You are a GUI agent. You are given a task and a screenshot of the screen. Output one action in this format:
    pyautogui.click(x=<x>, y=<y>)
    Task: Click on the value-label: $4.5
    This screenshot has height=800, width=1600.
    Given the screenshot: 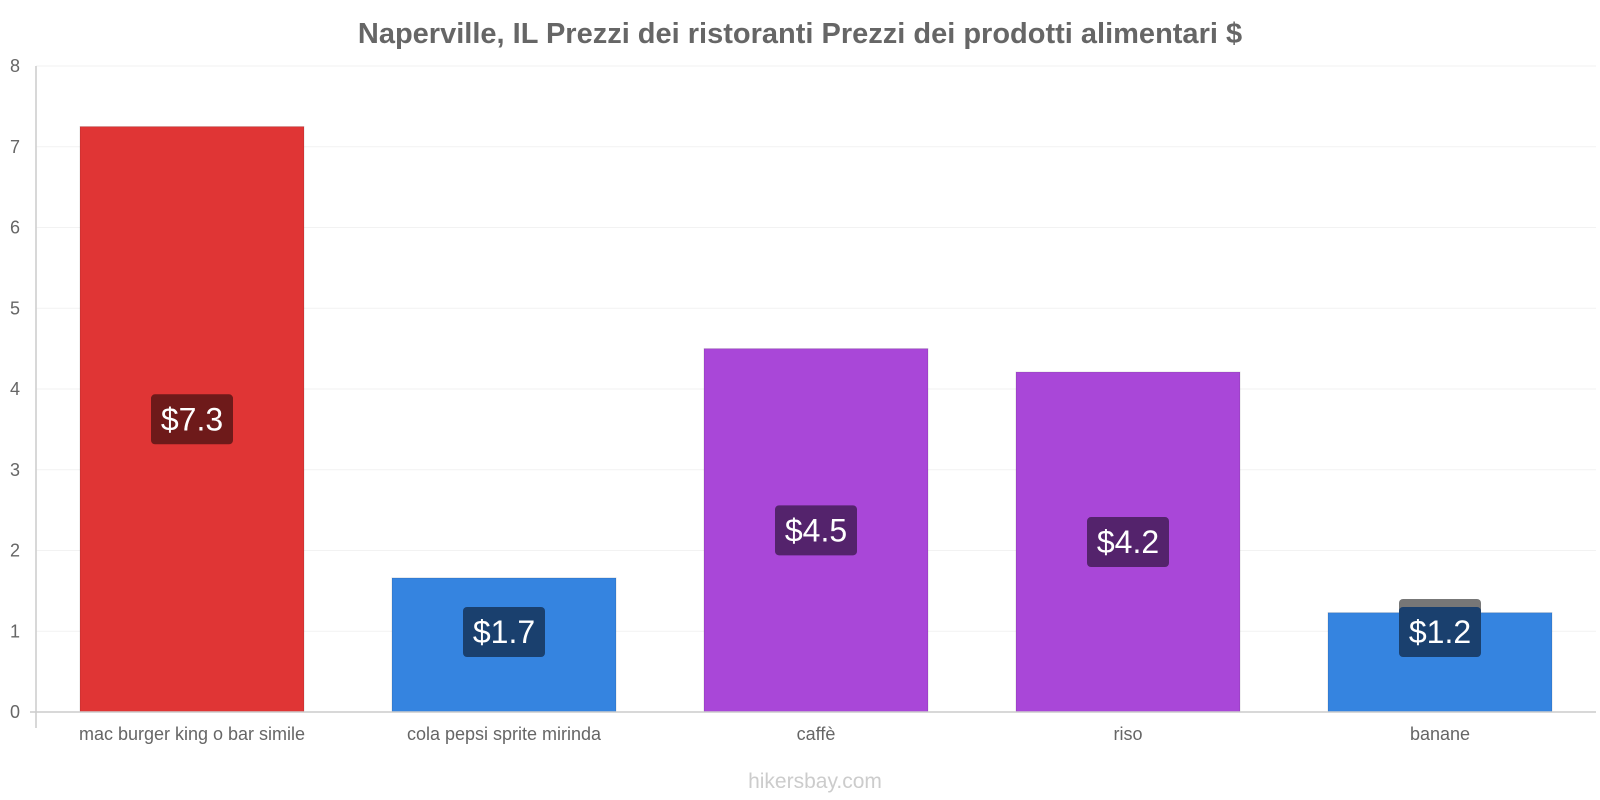 What is the action you would take?
    pyautogui.click(x=816, y=530)
    